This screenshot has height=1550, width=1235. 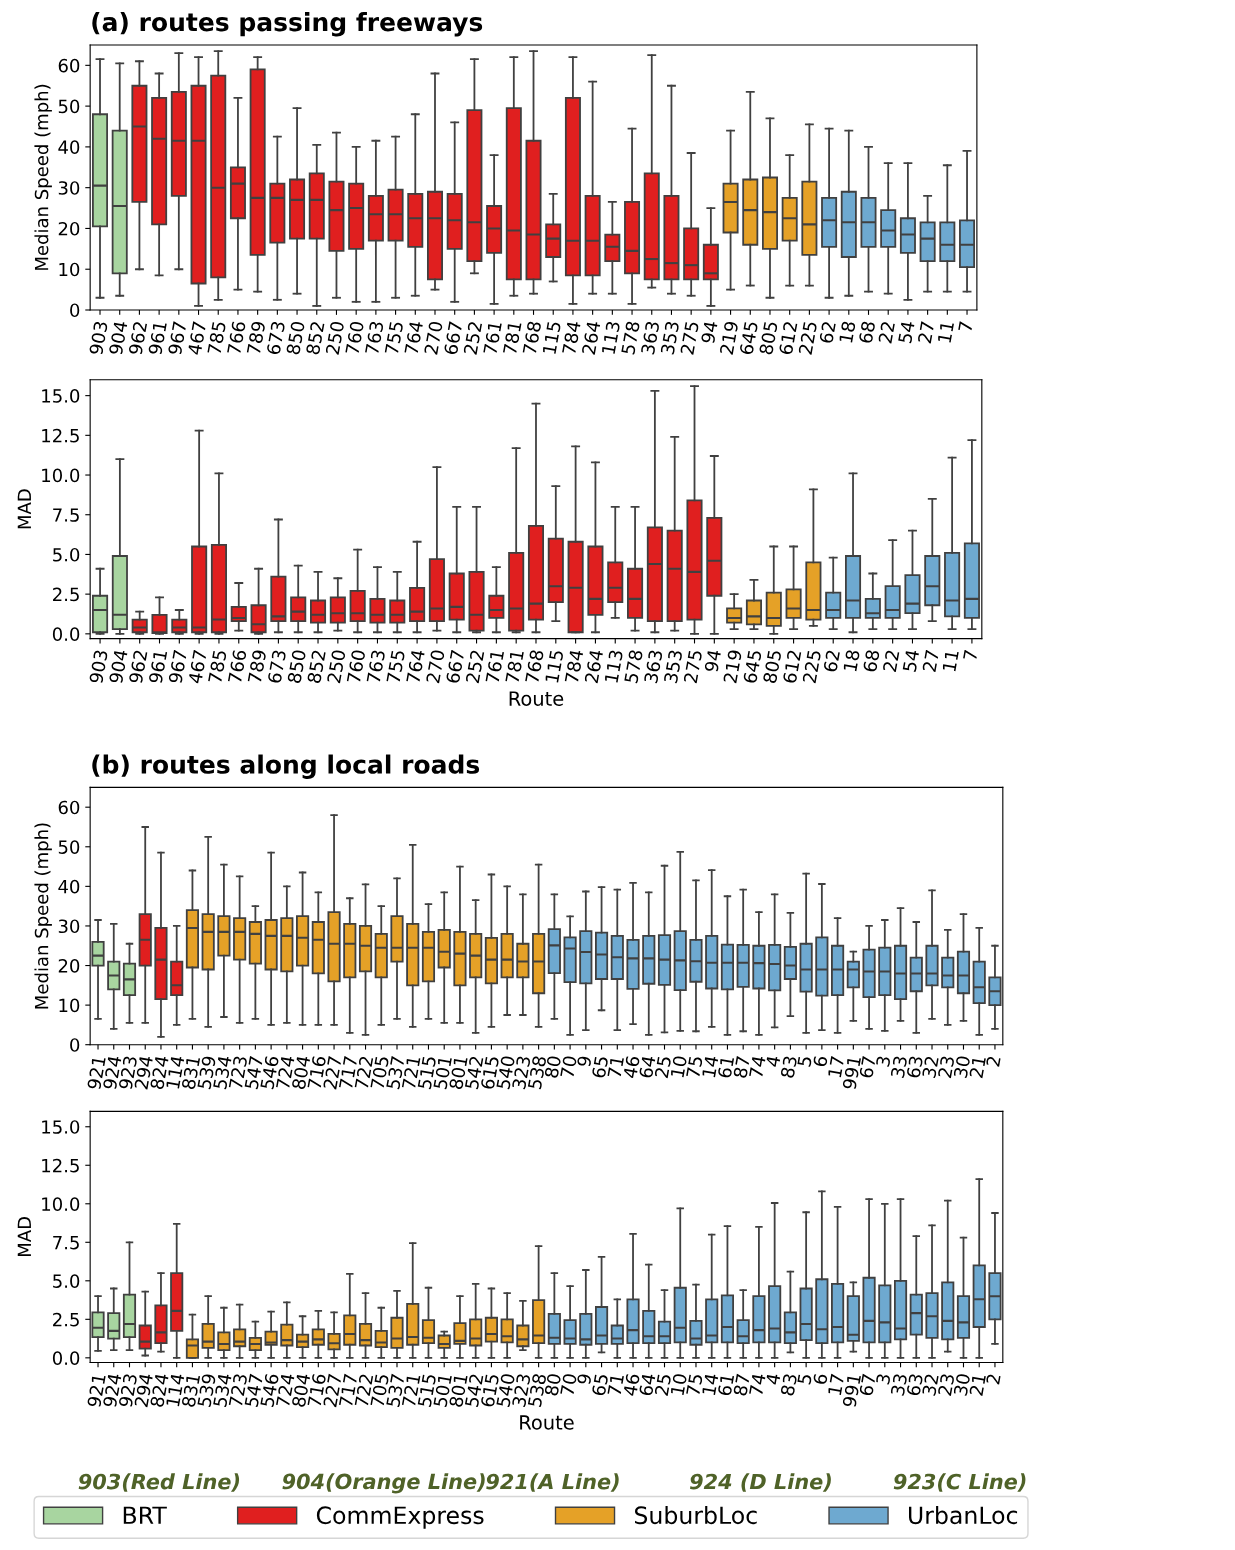 What do you see at coordinates (930, 1385) in the screenshot?
I see `x-tick-label: 32` at bounding box center [930, 1385].